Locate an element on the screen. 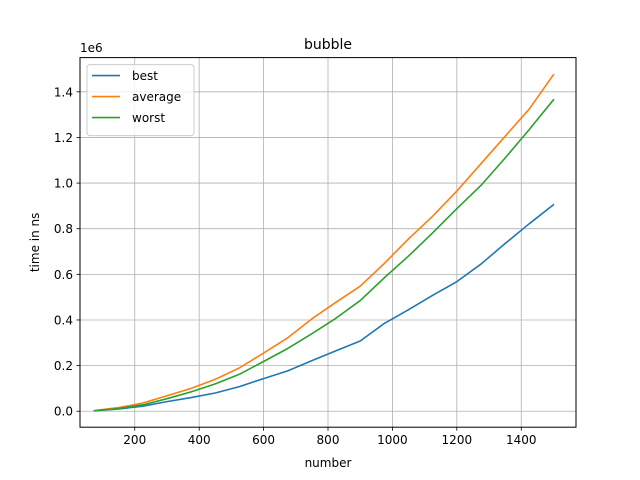 This screenshot has height=480, width=640. y-tick-label: 0.6 is located at coordinates (63, 275).